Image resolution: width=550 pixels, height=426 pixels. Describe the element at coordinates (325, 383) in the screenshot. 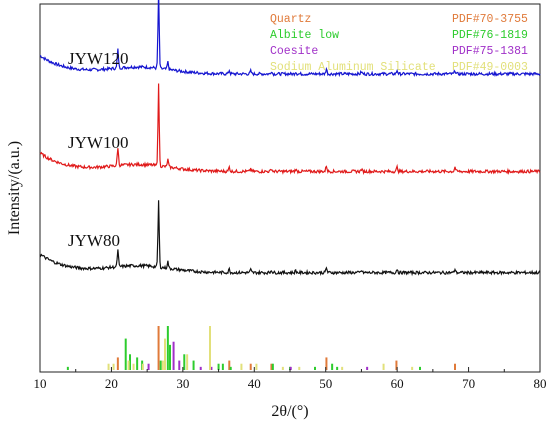

I see `x-tick-label: 50` at that location.